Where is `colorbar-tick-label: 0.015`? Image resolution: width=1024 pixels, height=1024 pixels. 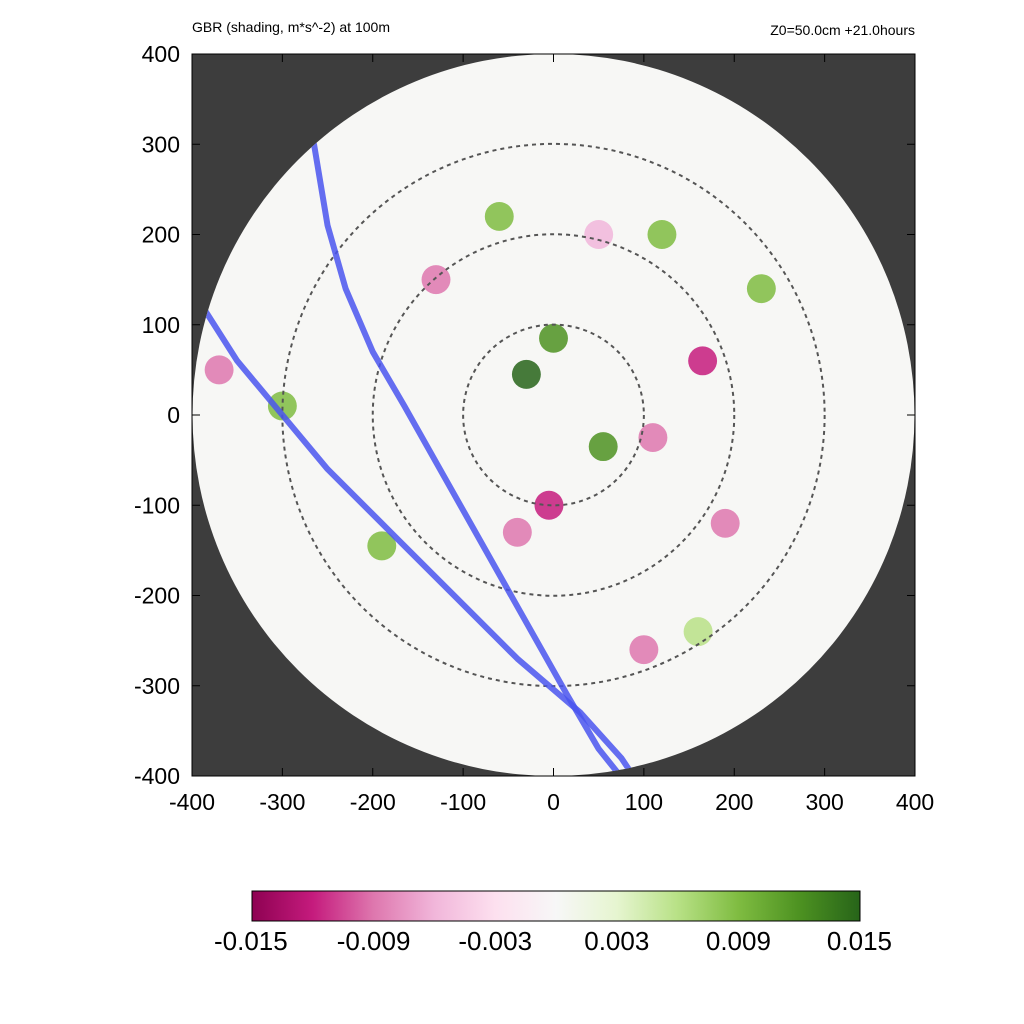
colorbar-tick-label: 0.015 is located at coordinates (859, 941).